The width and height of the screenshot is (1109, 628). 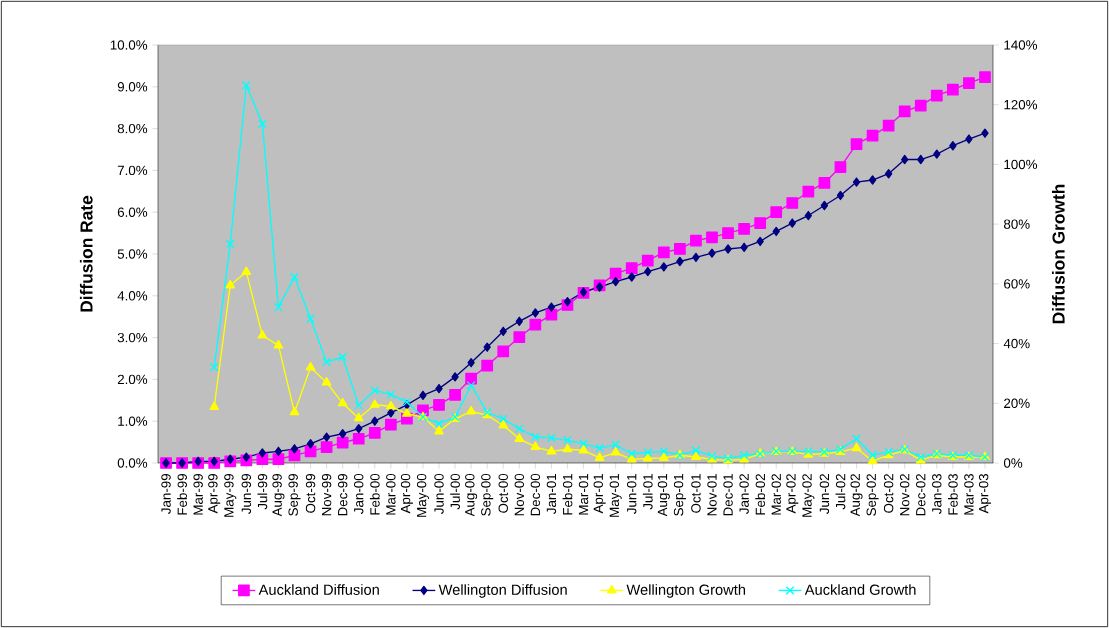 What do you see at coordinates (583, 494) in the screenshot?
I see `x-tick-label: Mar-01` at bounding box center [583, 494].